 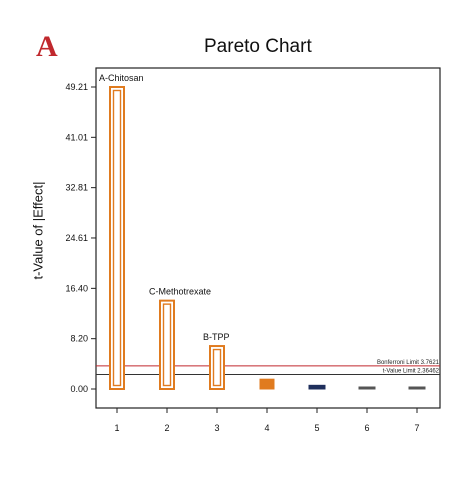 What do you see at coordinates (411, 371) in the screenshot?
I see `reference-line-label: t-Value Limit 2.36462` at bounding box center [411, 371].